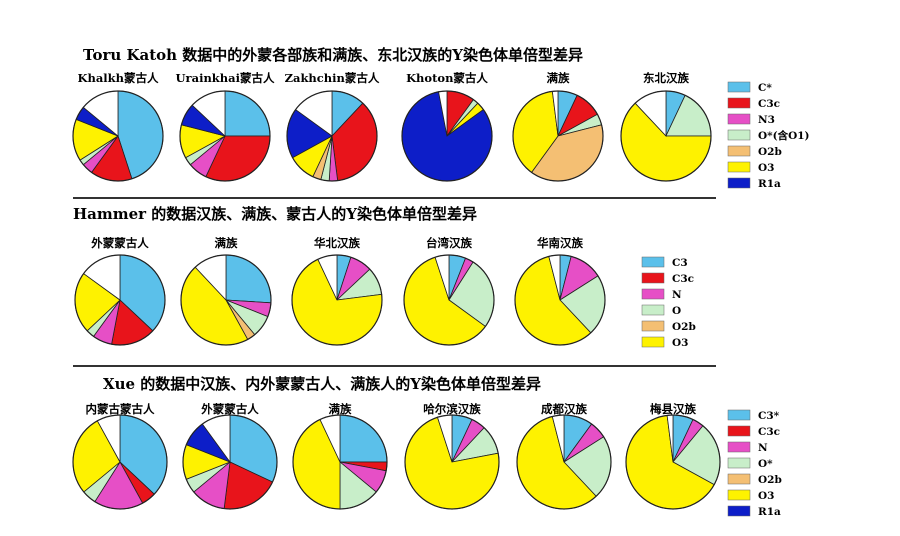  Describe the element at coordinates (560, 243) in the screenshot. I see `pie-label: 华南汉族` at that location.